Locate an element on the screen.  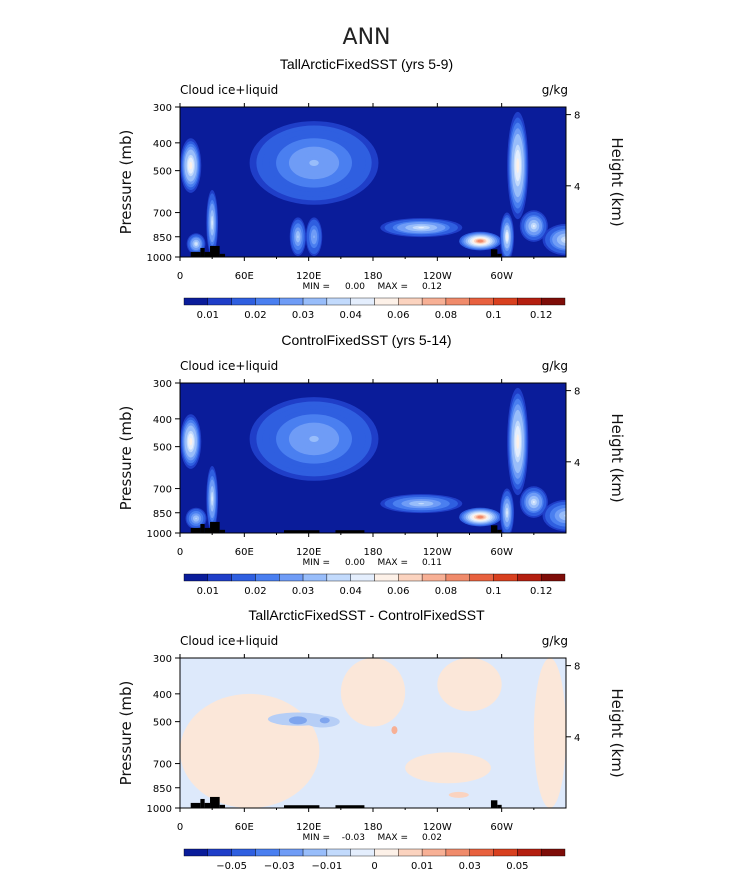
y-right-tick-label: 4 is located at coordinates (577, 187).